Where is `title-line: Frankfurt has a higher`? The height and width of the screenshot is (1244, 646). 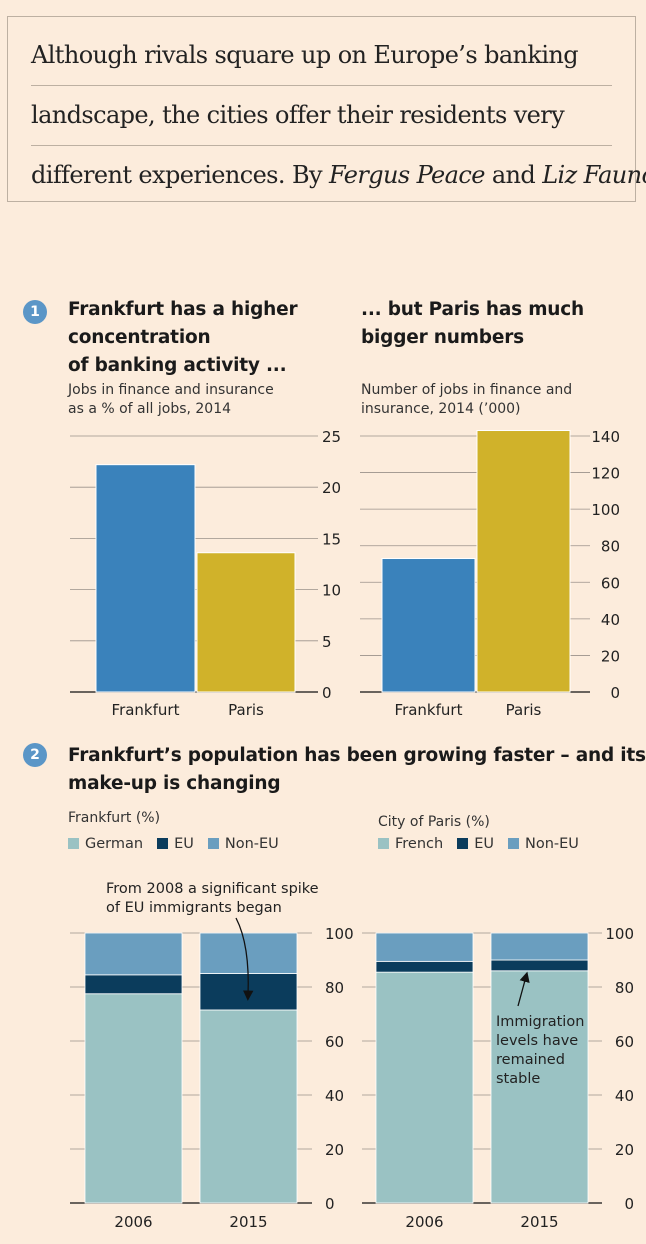
title-line: Frankfurt has a higher is located at coordinates (183, 309).